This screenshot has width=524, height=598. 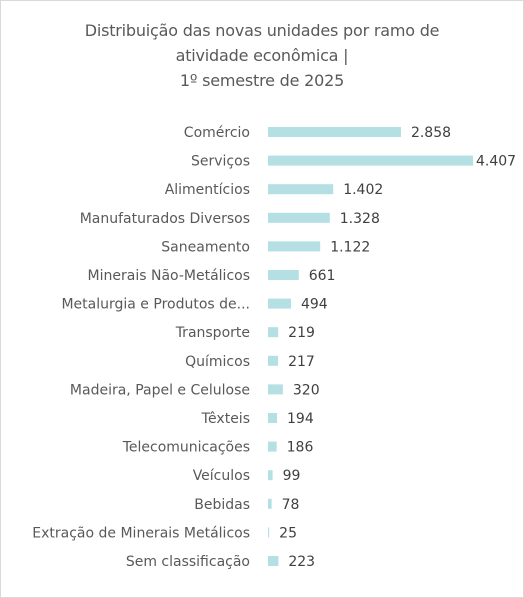 I want to click on category-label: Madeira, Papel e Celulose, so click(x=160, y=390).